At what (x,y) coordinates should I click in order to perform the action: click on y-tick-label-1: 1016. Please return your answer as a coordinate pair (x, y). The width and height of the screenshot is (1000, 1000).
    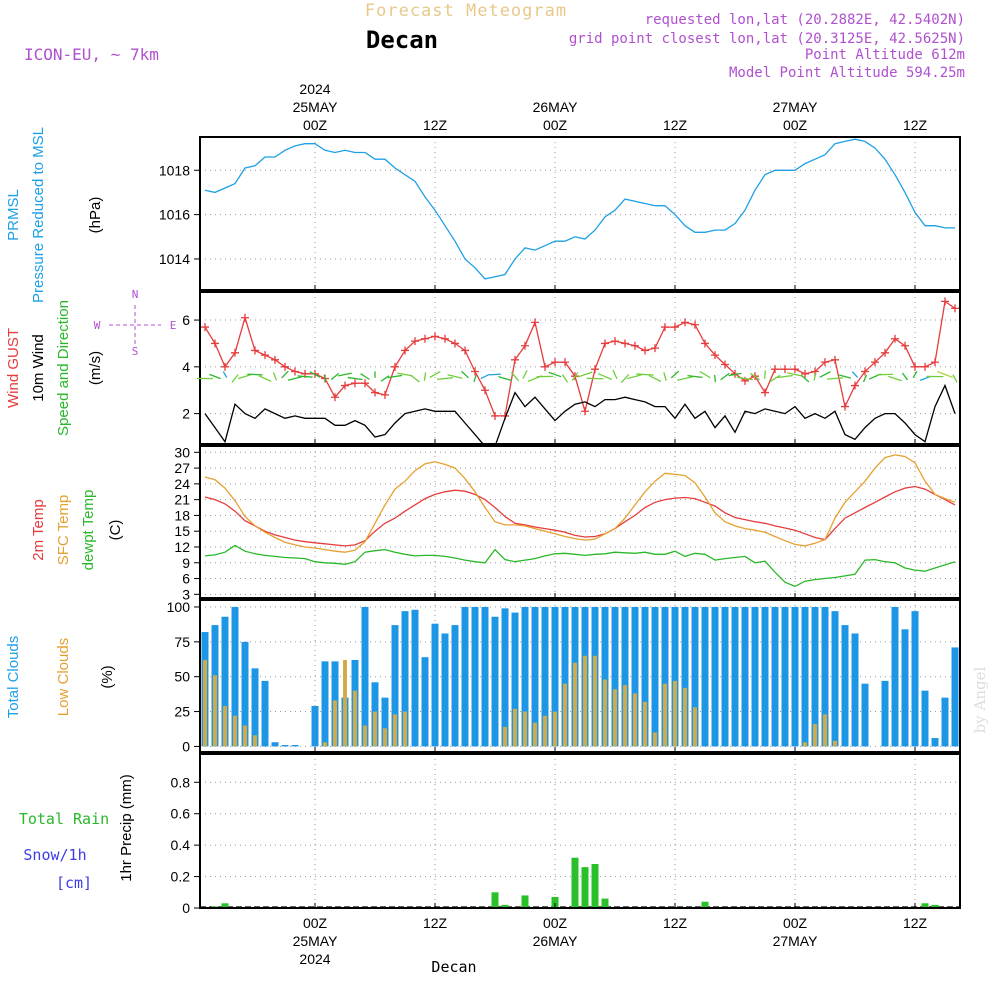
    Looking at the image, I should click on (174, 215).